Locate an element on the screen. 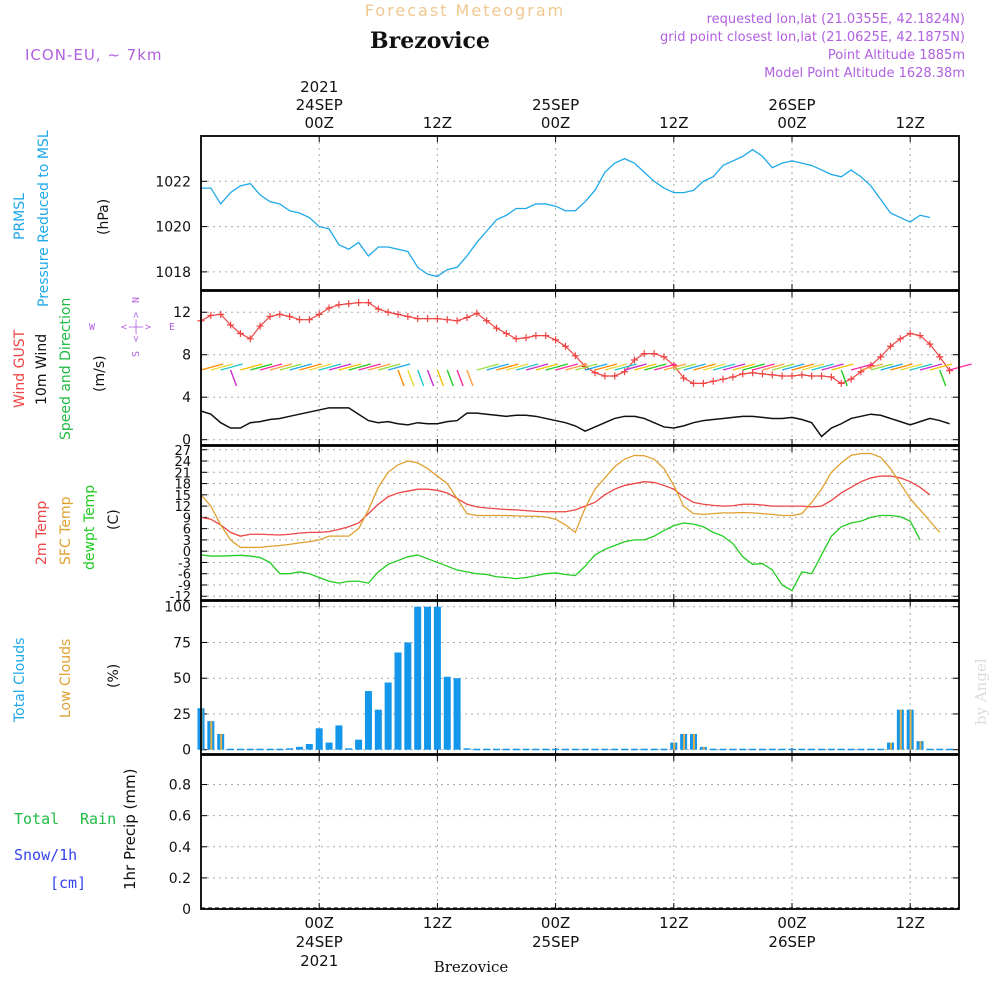  time-label-top: 12Z is located at coordinates (673, 123).